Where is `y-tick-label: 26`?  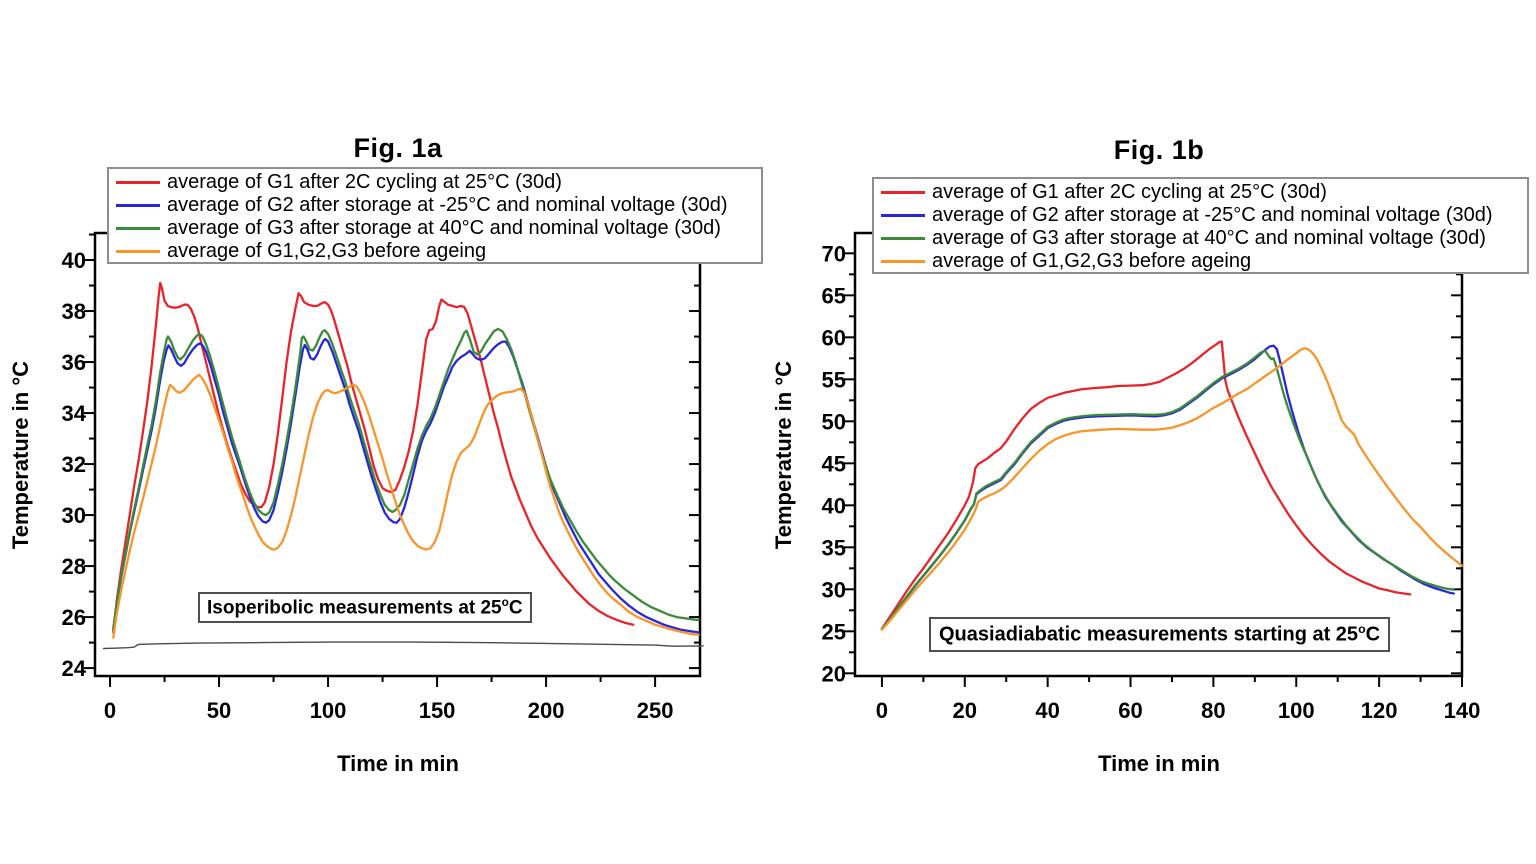 y-tick-label: 26 is located at coordinates (74, 617).